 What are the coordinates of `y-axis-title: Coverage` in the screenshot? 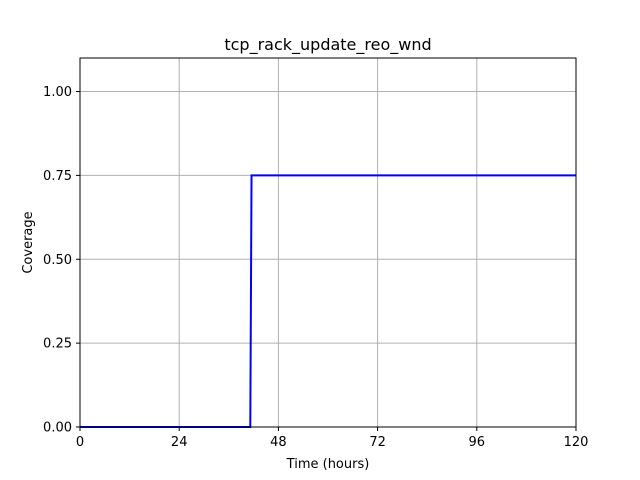 It's located at (28, 242).